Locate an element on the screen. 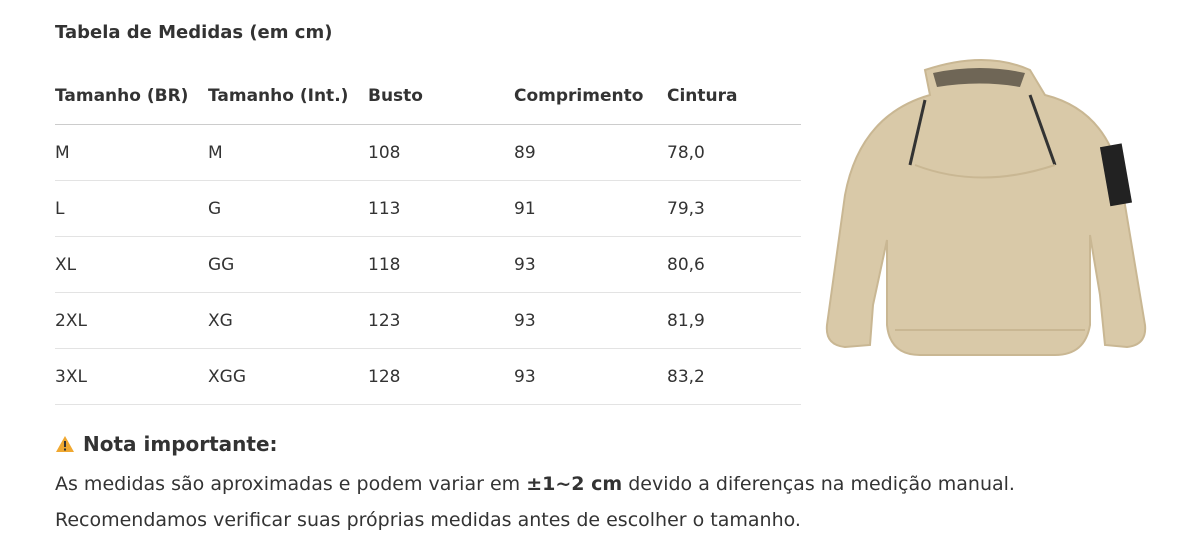 This screenshot has height=559, width=1200. cell-size-br: L is located at coordinates (131, 208).